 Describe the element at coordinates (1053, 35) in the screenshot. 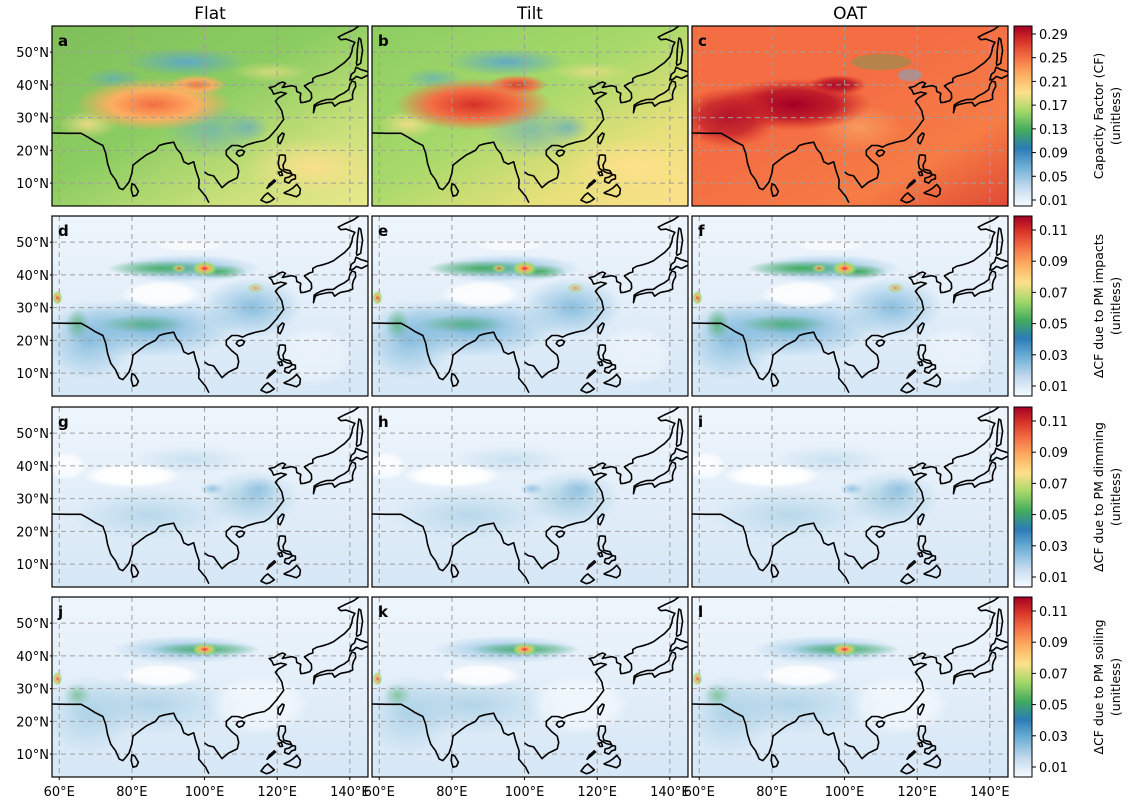

I see `colorbar-tick-label: 0.29` at that location.